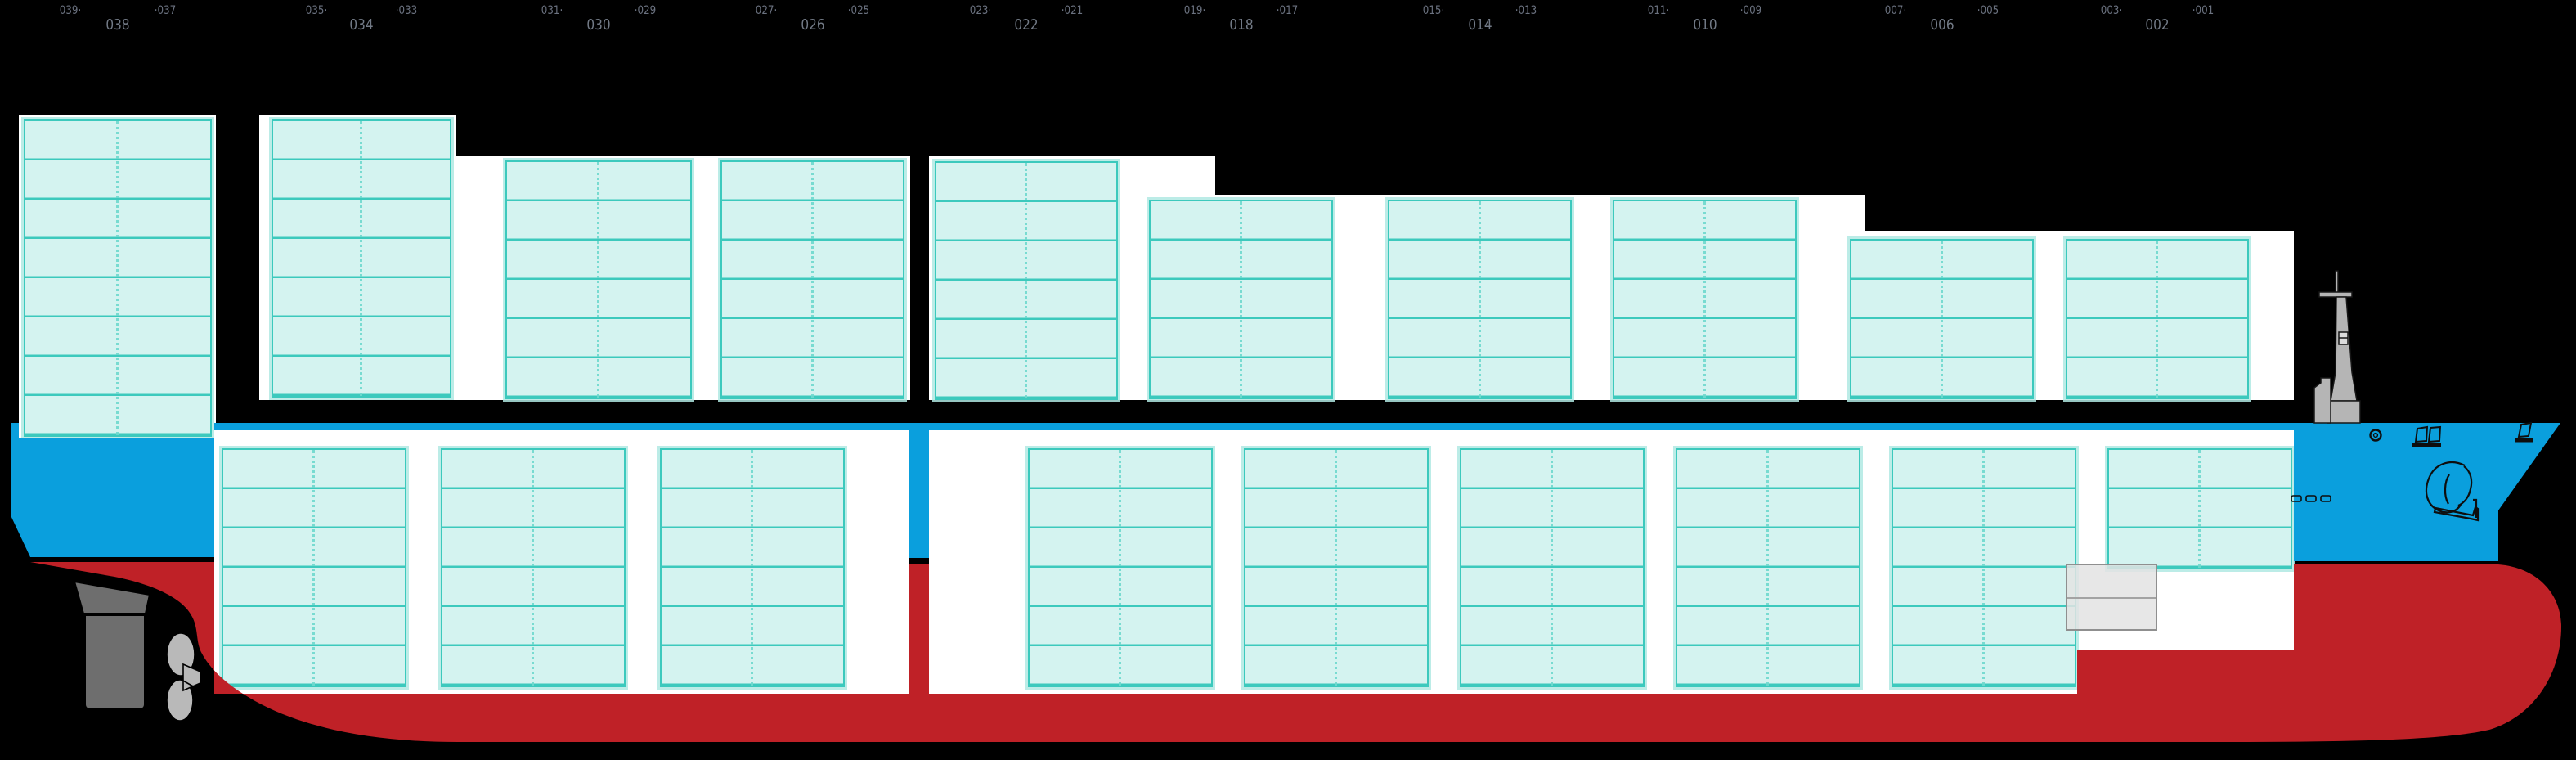  What do you see at coordinates (1194, 10) in the screenshot?
I see `label-bay-019: 019·` at bounding box center [1194, 10].